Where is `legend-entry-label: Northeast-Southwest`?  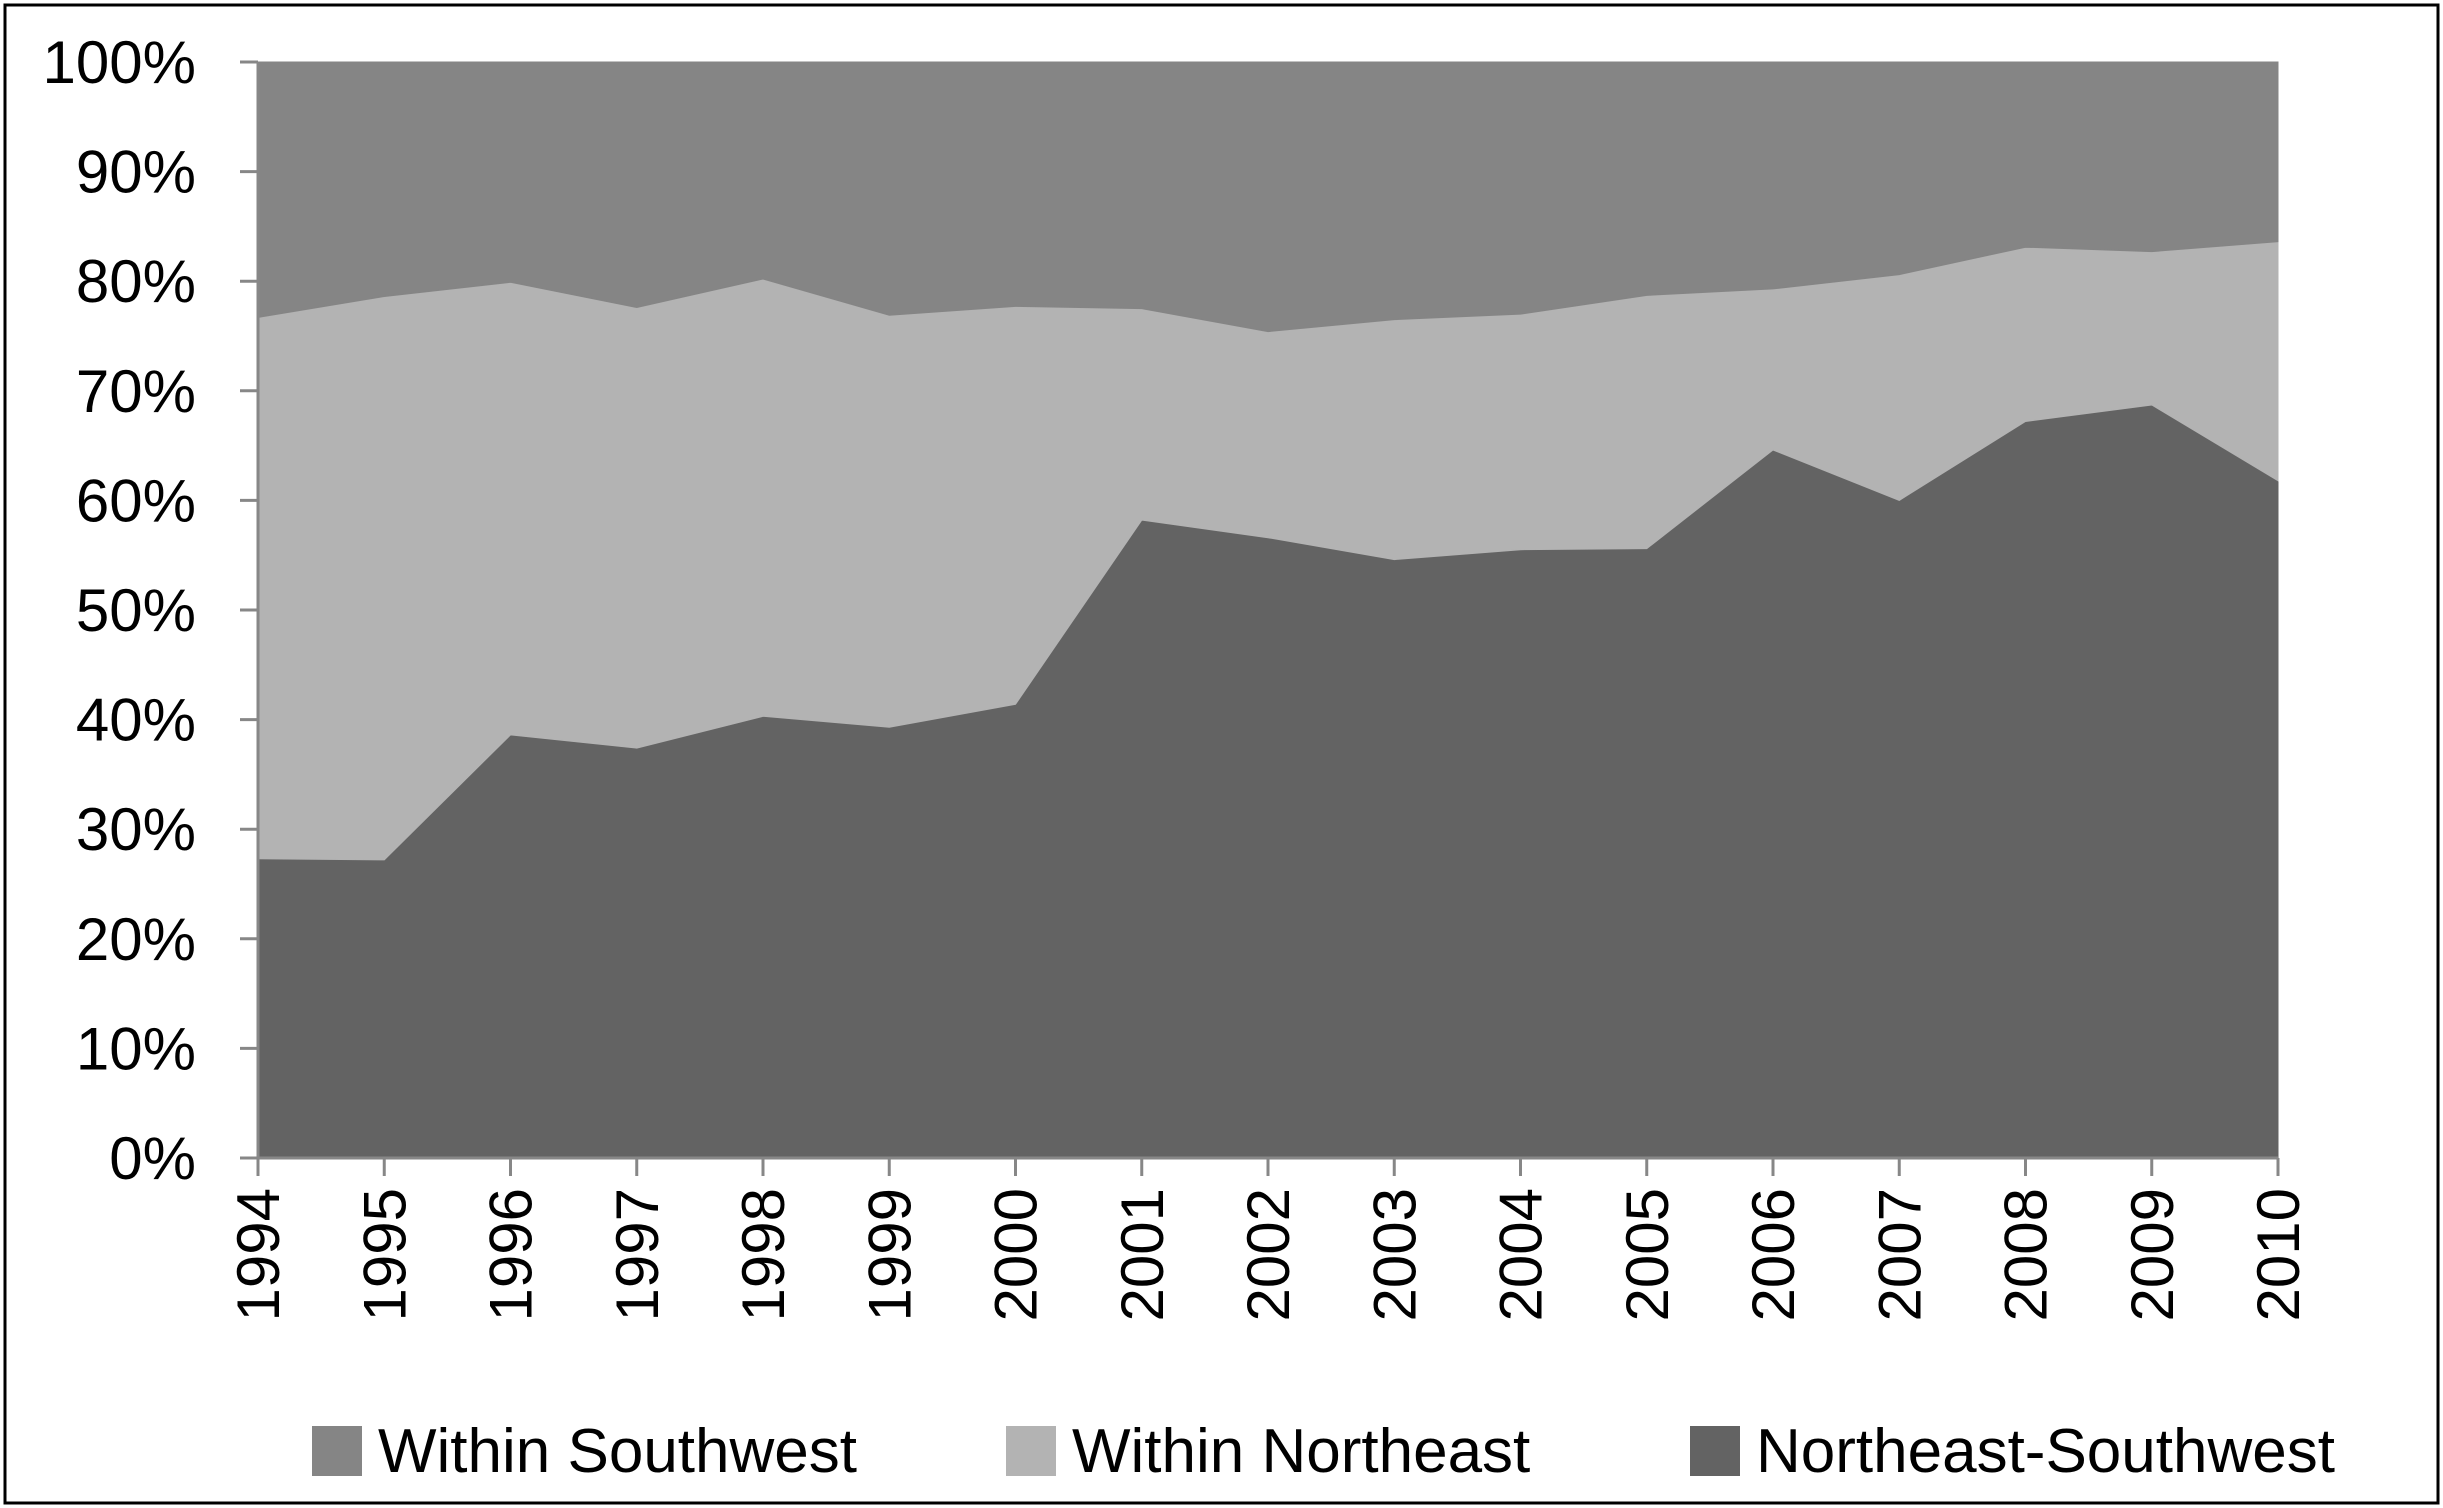 legend-entry-label: Northeast-Southwest is located at coordinates (2045, 1451).